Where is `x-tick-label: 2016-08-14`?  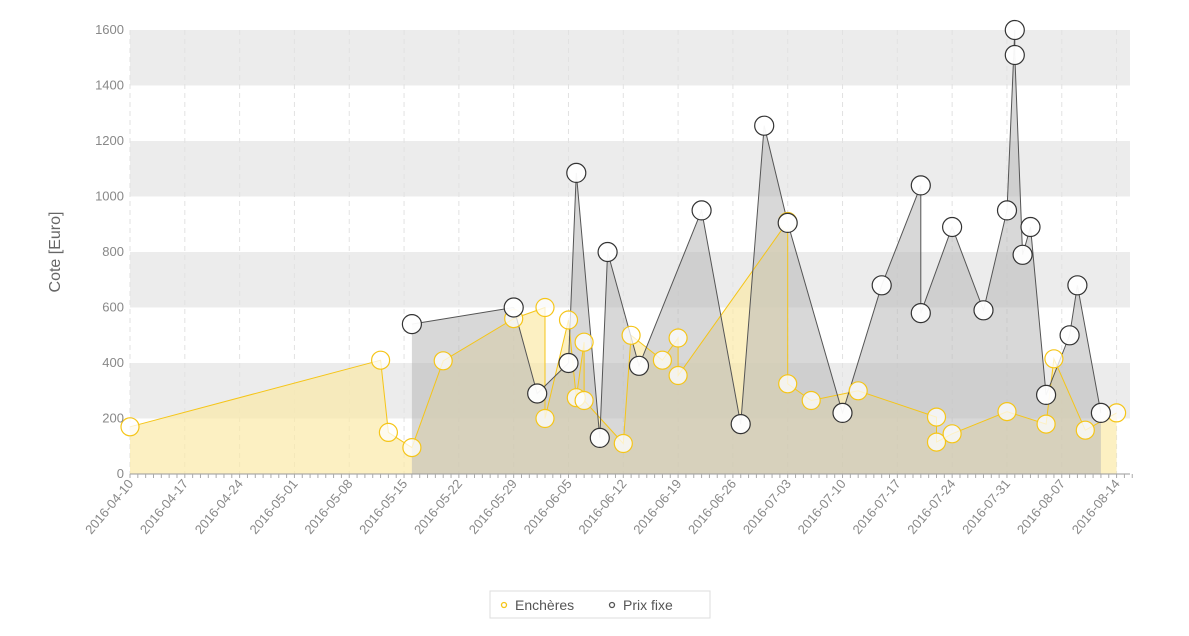
x-tick-label: 2016-08-14 is located at coordinates (1096, 506).